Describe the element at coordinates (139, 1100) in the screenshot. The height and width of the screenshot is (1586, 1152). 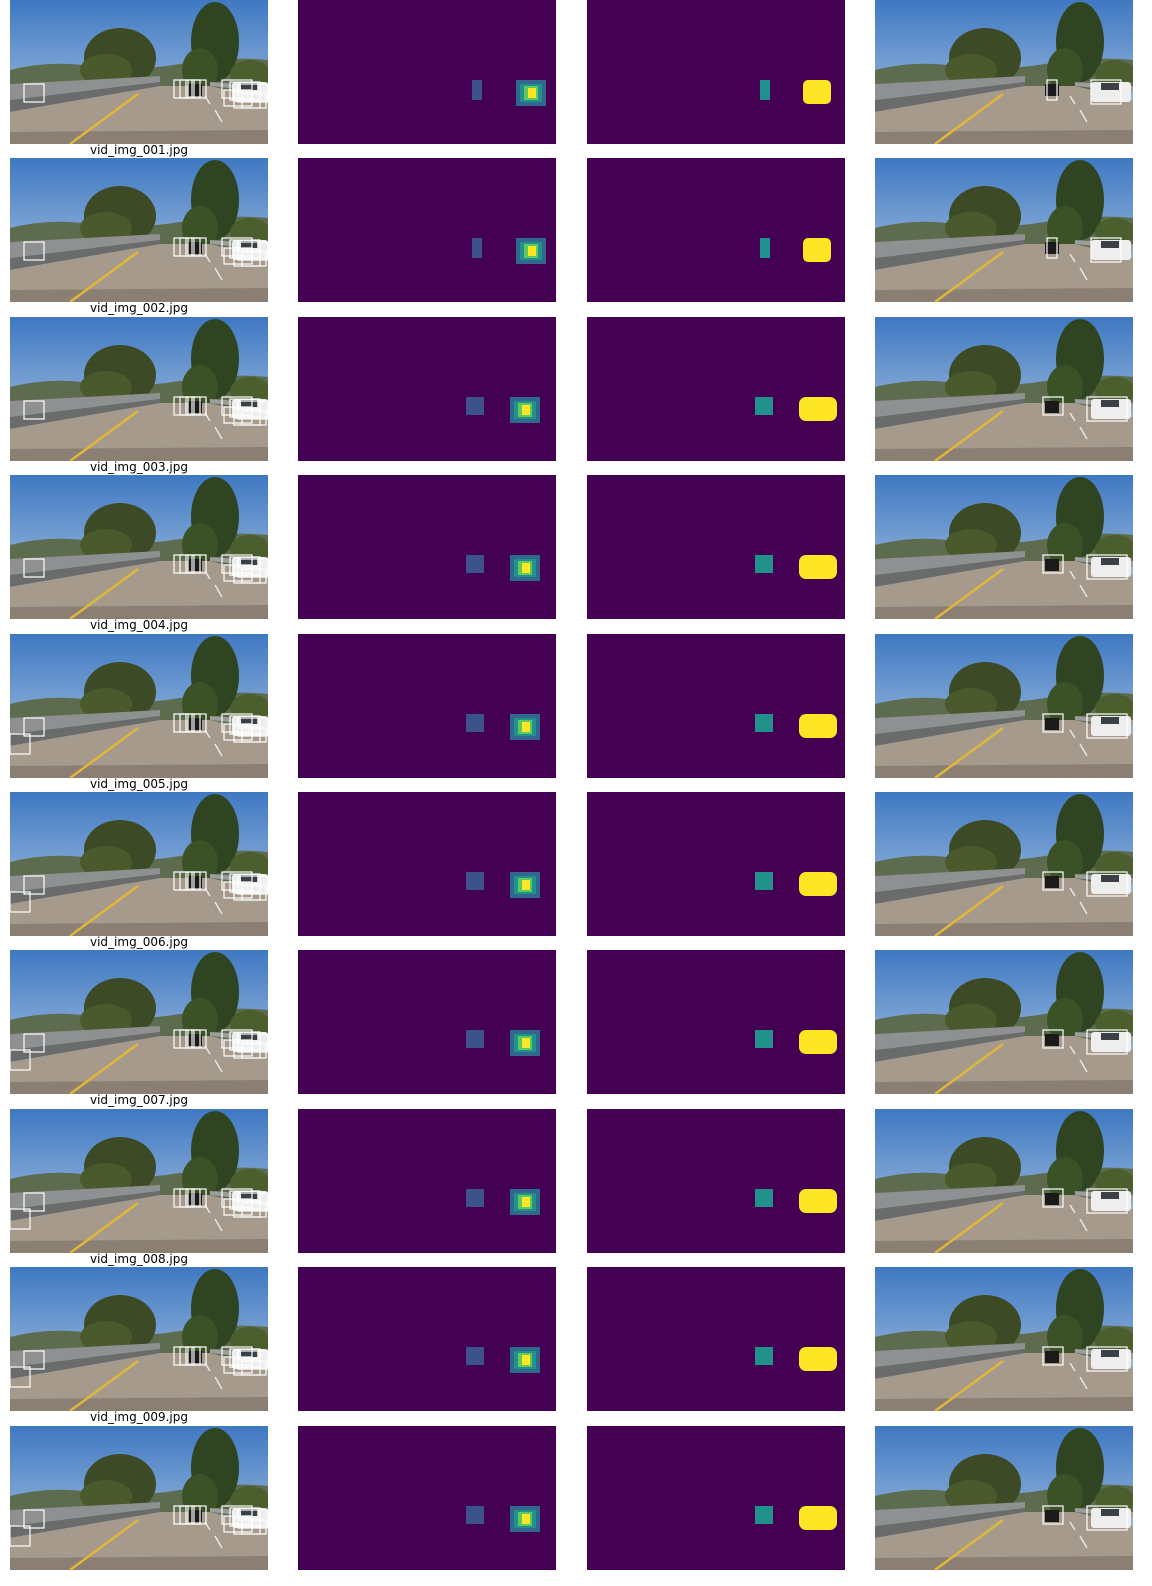
I see `frame-filename: vid_img_007.jpg` at that location.